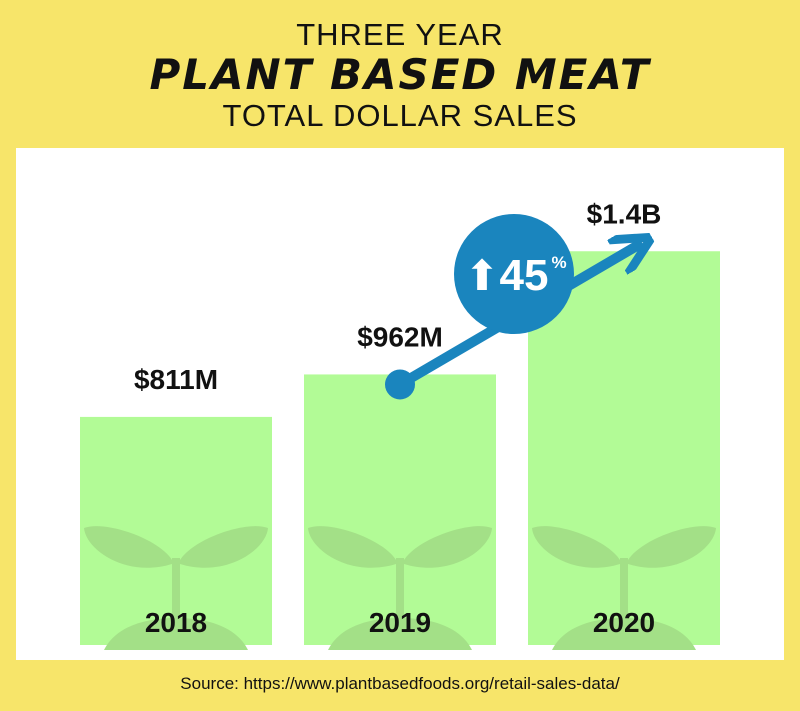 This screenshot has height=711, width=800. I want to click on up-arrow-icon: ⬆, so click(481, 275).